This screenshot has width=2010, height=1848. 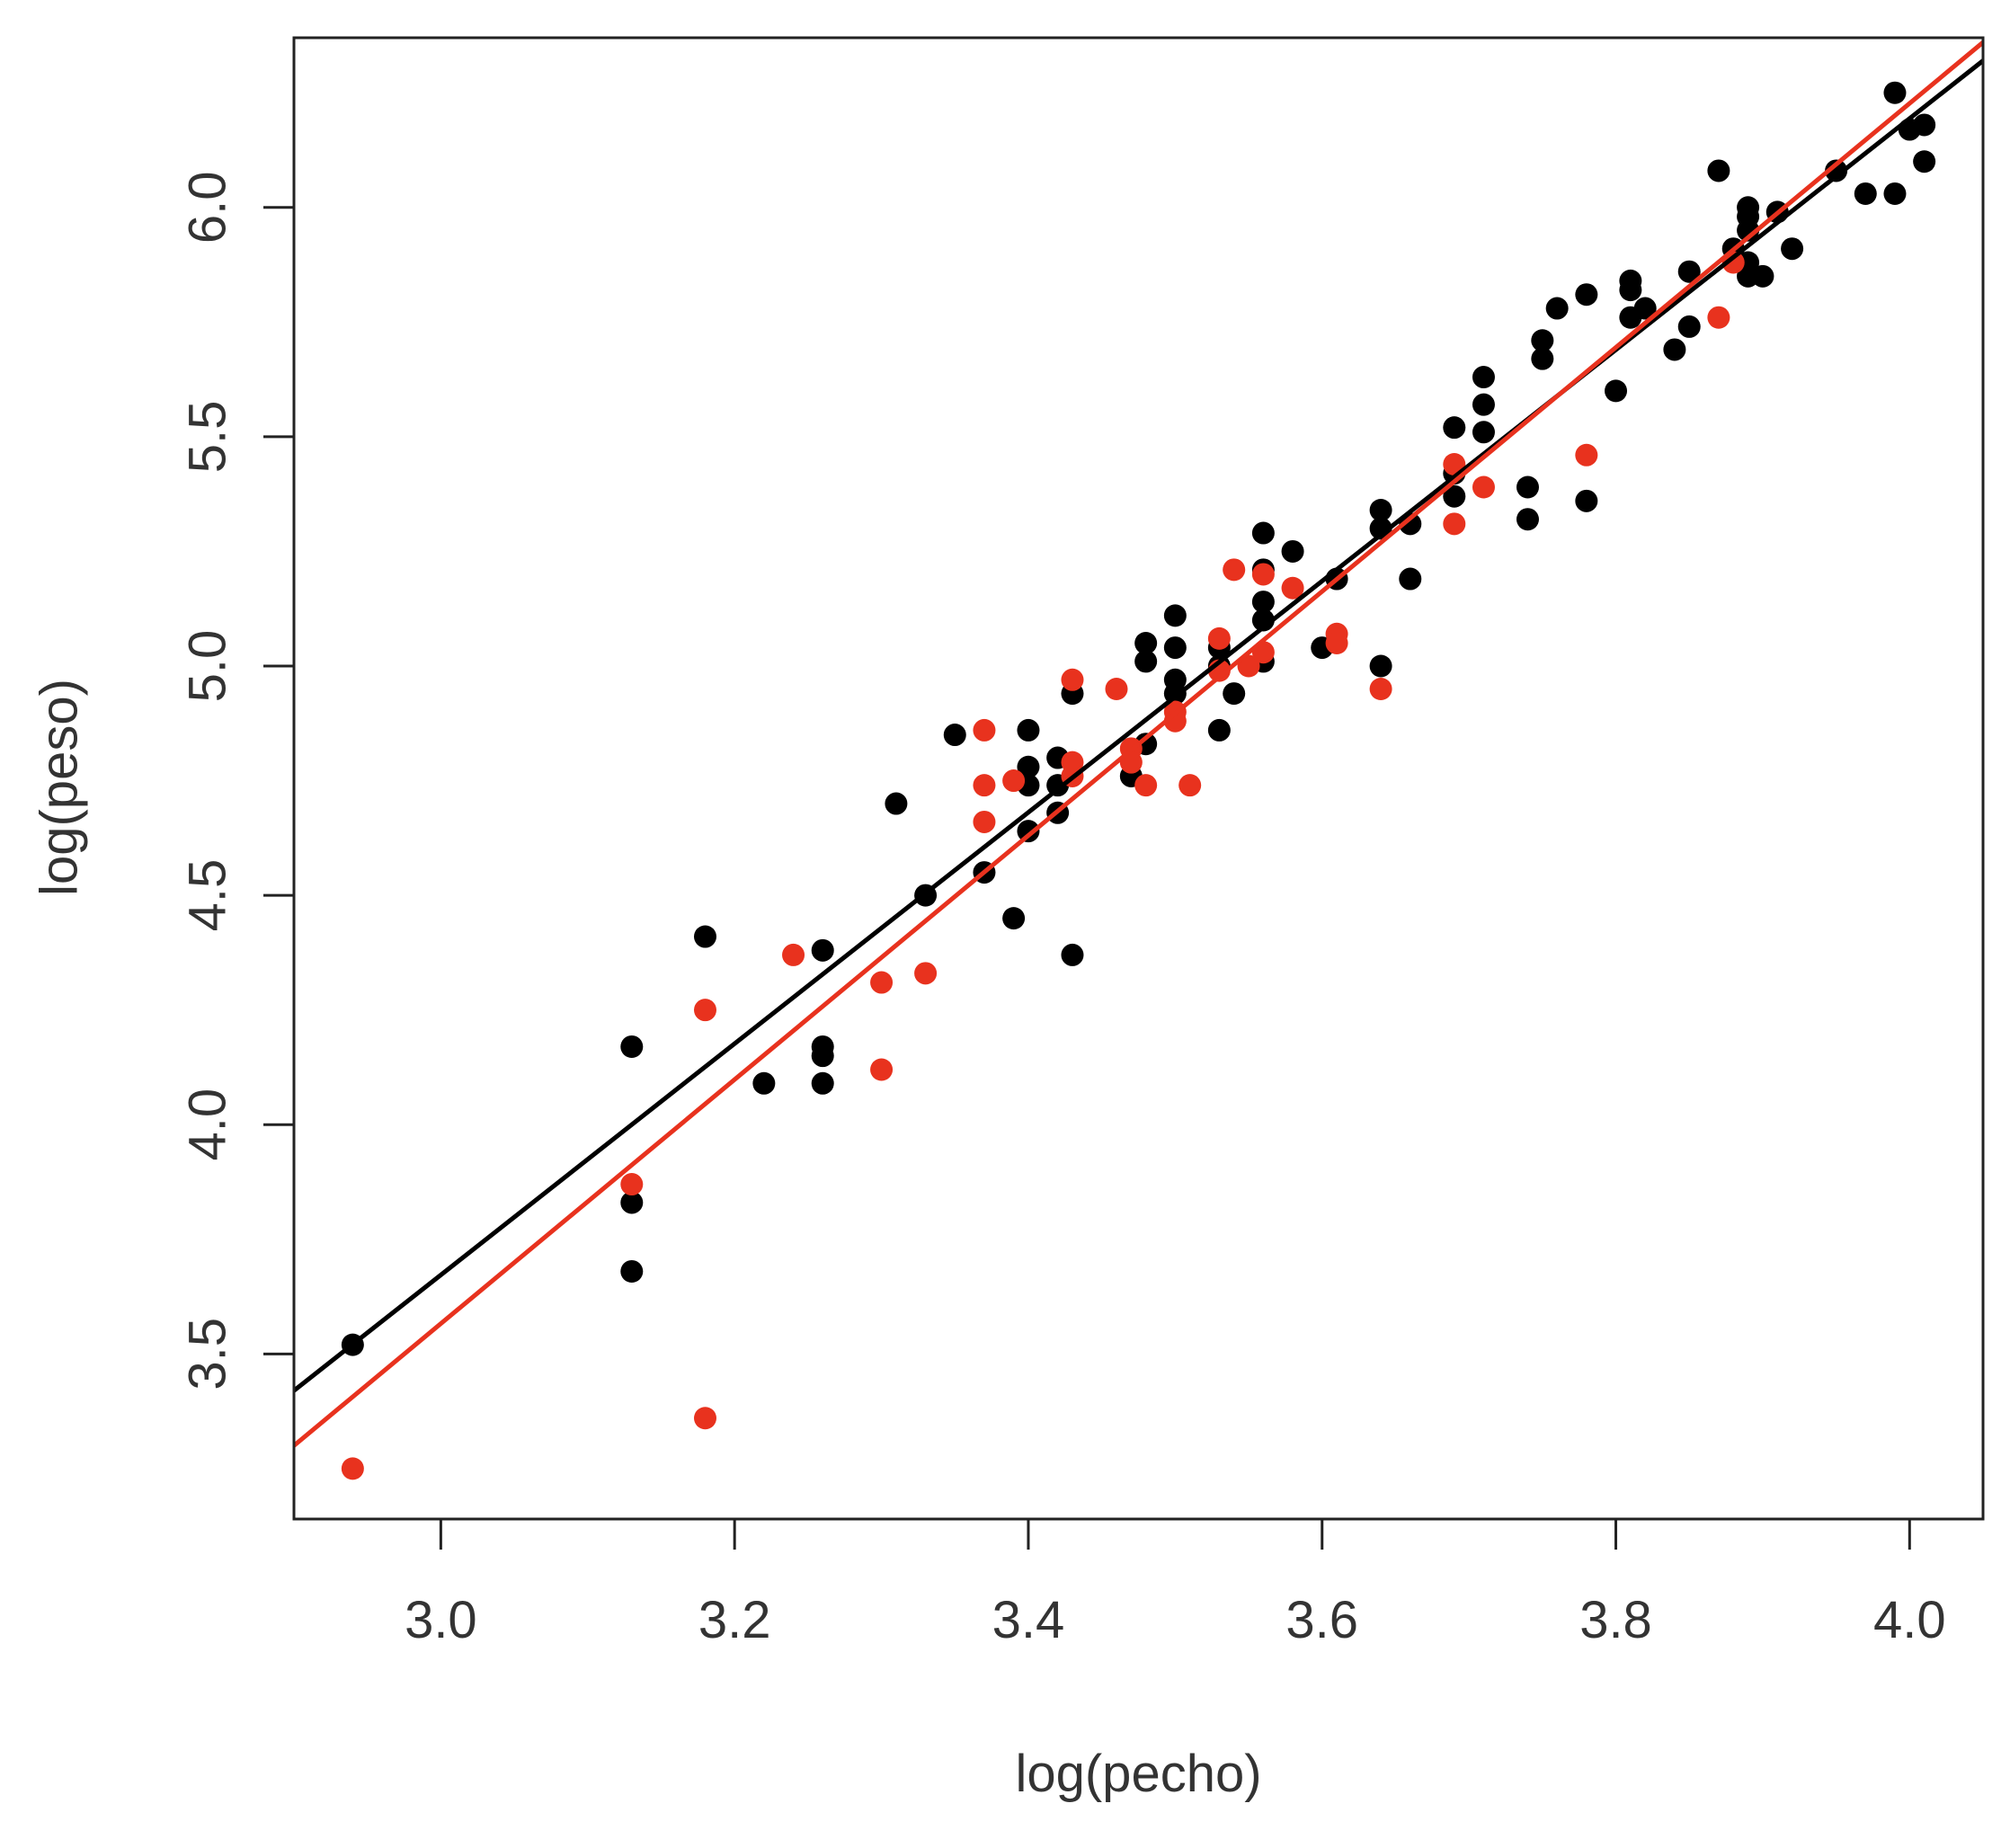 I want to click on x-axis: 3.0 3.2 3.4 3.6 3.8 4.0, so click(x=1175, y=1584).